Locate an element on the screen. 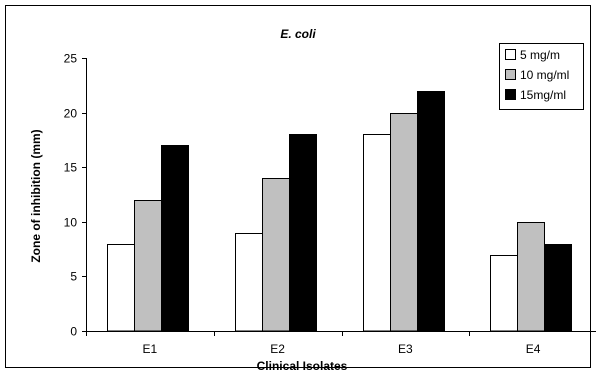  legend: 5 mg/m 10 mg/ml 15mg/ml is located at coordinates (541, 76).